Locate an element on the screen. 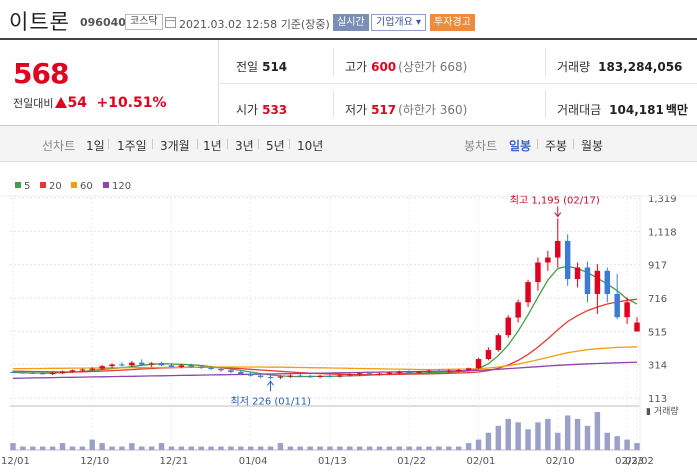  quote-datetime: 2021.03.02 12:58 기준(장중) is located at coordinates (254, 24).